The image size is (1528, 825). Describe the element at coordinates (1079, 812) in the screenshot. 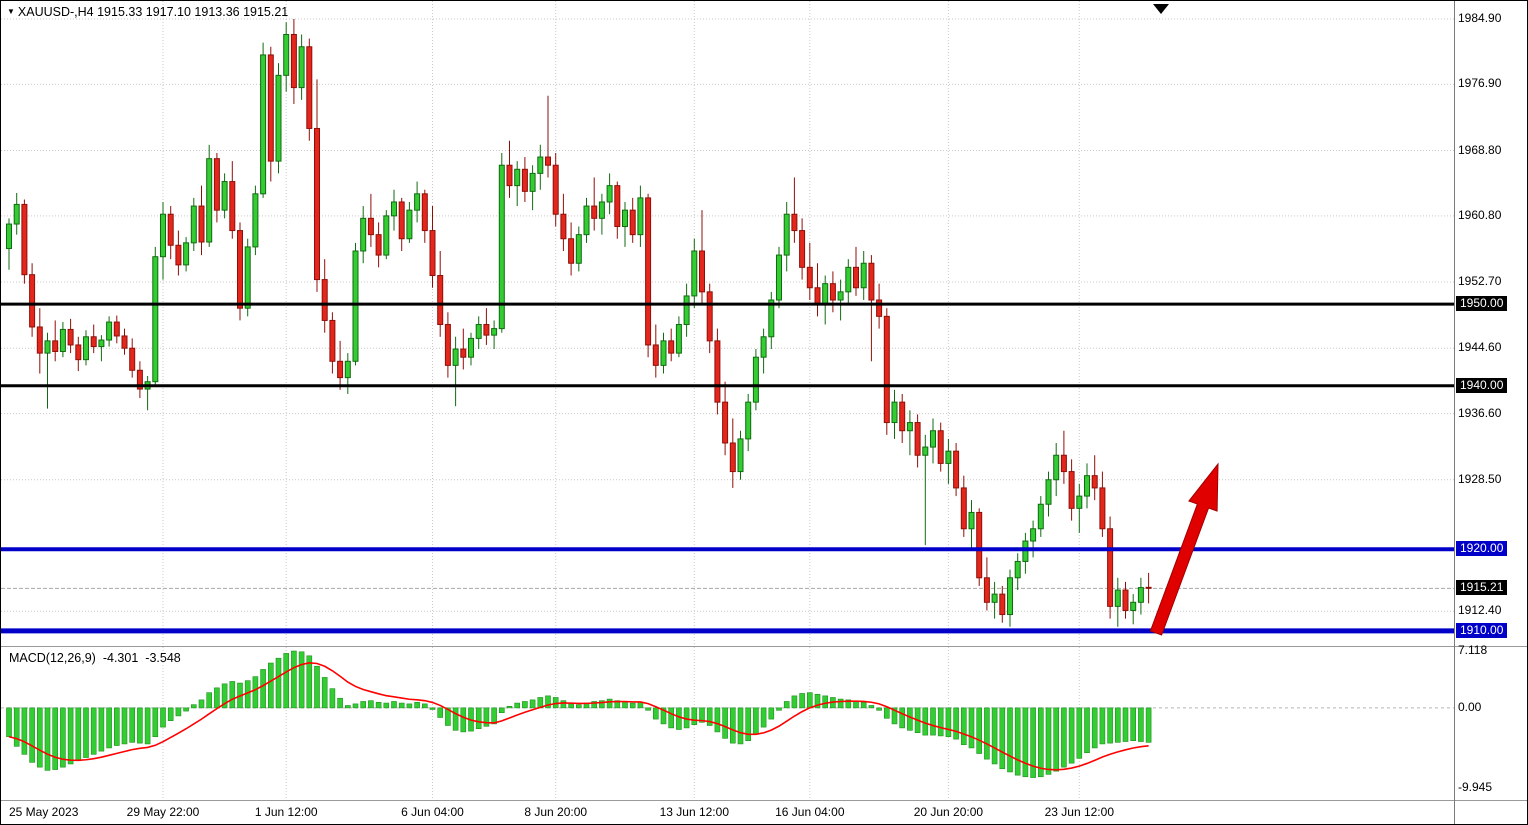

I see `time-axis-label: 23 Jun 12:00` at that location.